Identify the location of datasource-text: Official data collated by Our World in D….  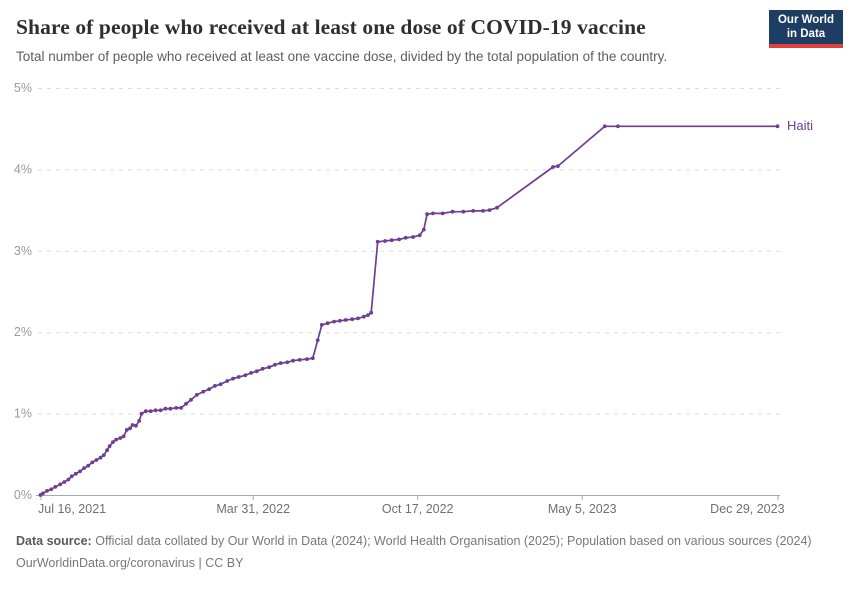
(453, 541).